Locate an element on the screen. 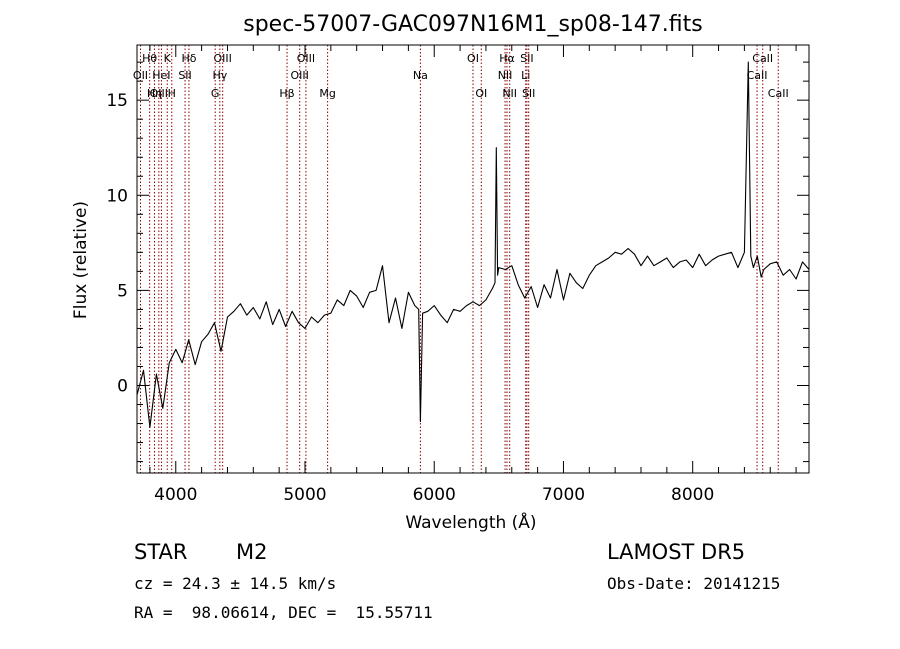 This screenshot has height=649, width=900. chart-title: spec-57007-GAC097N16M1_sp08-147.fits is located at coordinates (473, 24).